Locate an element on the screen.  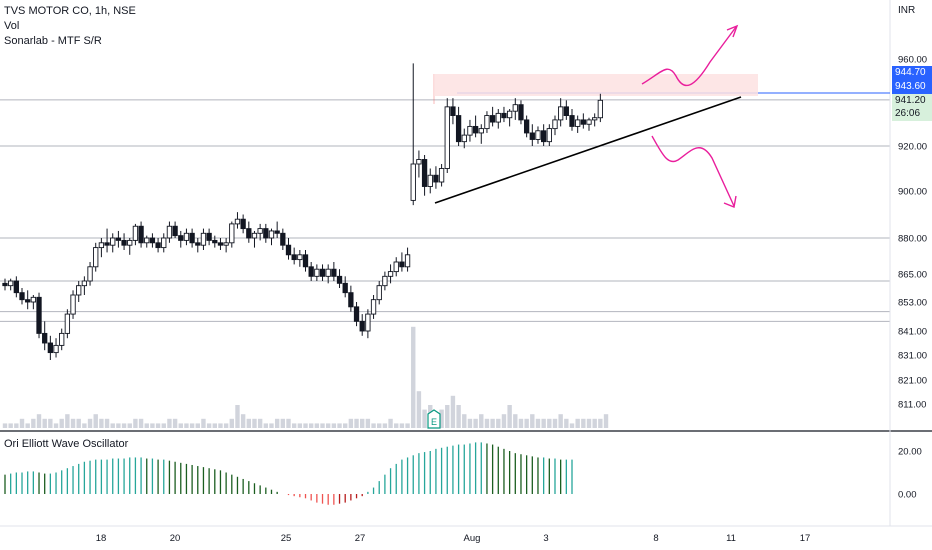
price-tick-label: 865.00 is located at coordinates (912, 275).